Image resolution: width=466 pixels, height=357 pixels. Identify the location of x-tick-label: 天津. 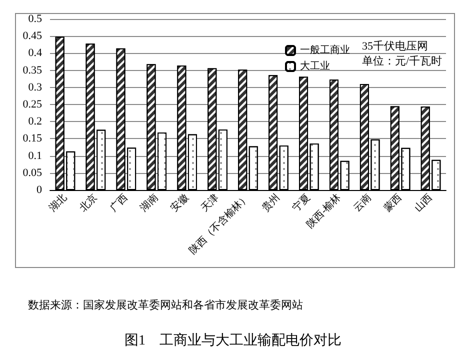
(210, 202).